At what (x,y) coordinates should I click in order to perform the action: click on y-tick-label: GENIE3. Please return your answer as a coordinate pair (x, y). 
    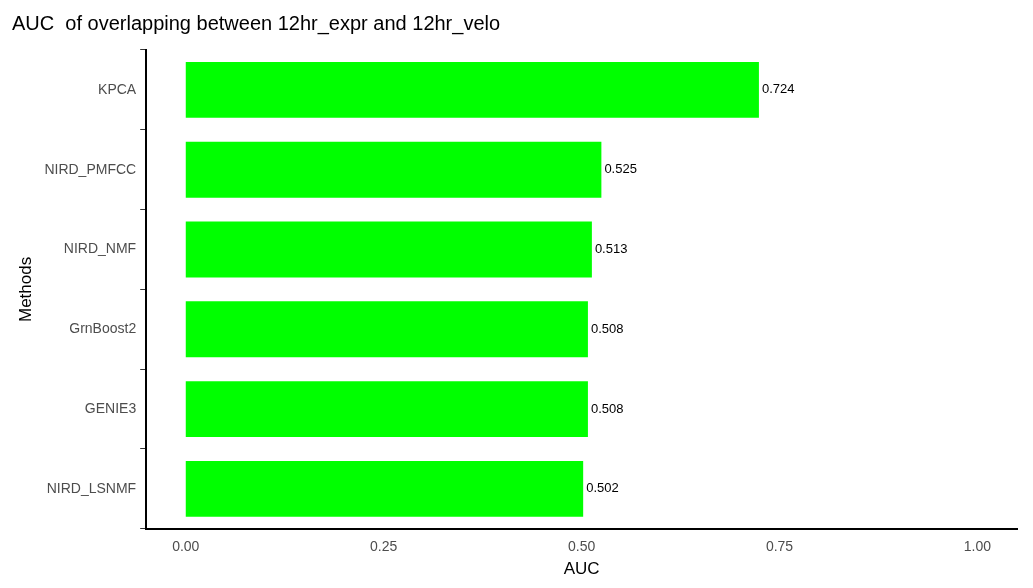
    Looking at the image, I should click on (110, 407).